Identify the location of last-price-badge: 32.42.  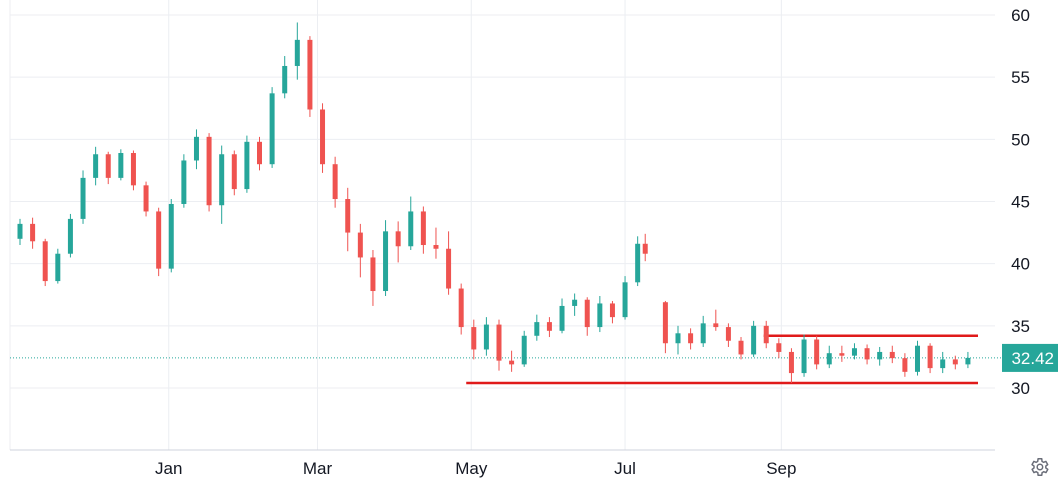
(1030, 357).